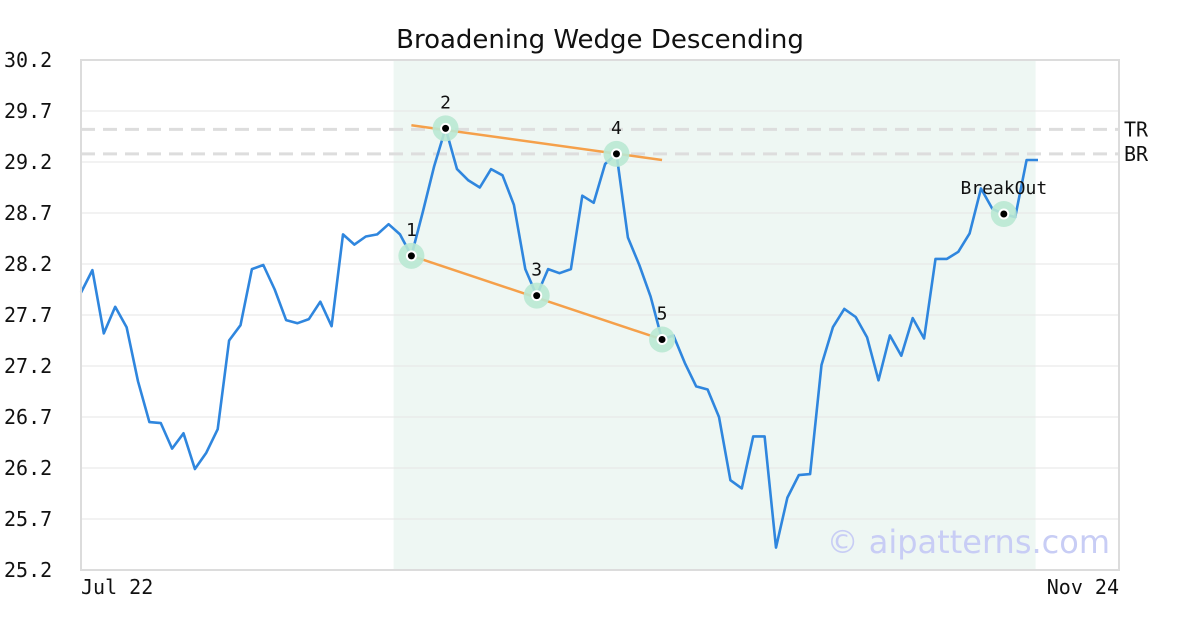 This screenshot has width=1200, height=630. What do you see at coordinates (28, 60) in the screenshot?
I see `y-tick-label: 30.2` at bounding box center [28, 60].